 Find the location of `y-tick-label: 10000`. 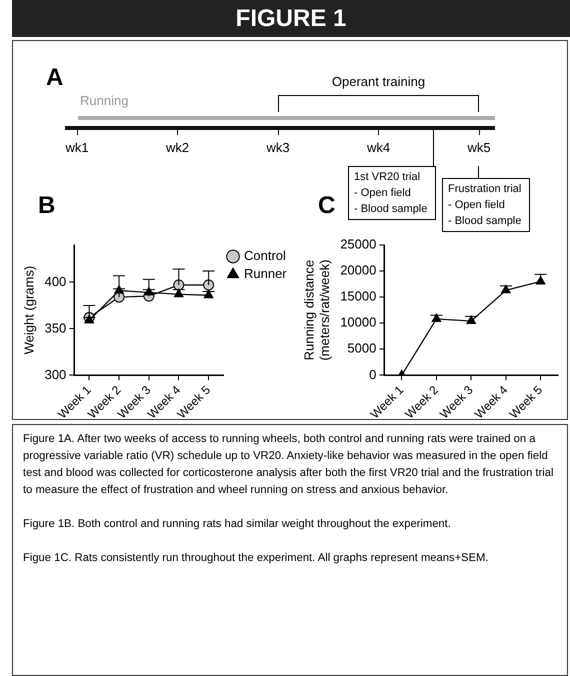

y-tick-label: 10000 is located at coordinates (358, 322).